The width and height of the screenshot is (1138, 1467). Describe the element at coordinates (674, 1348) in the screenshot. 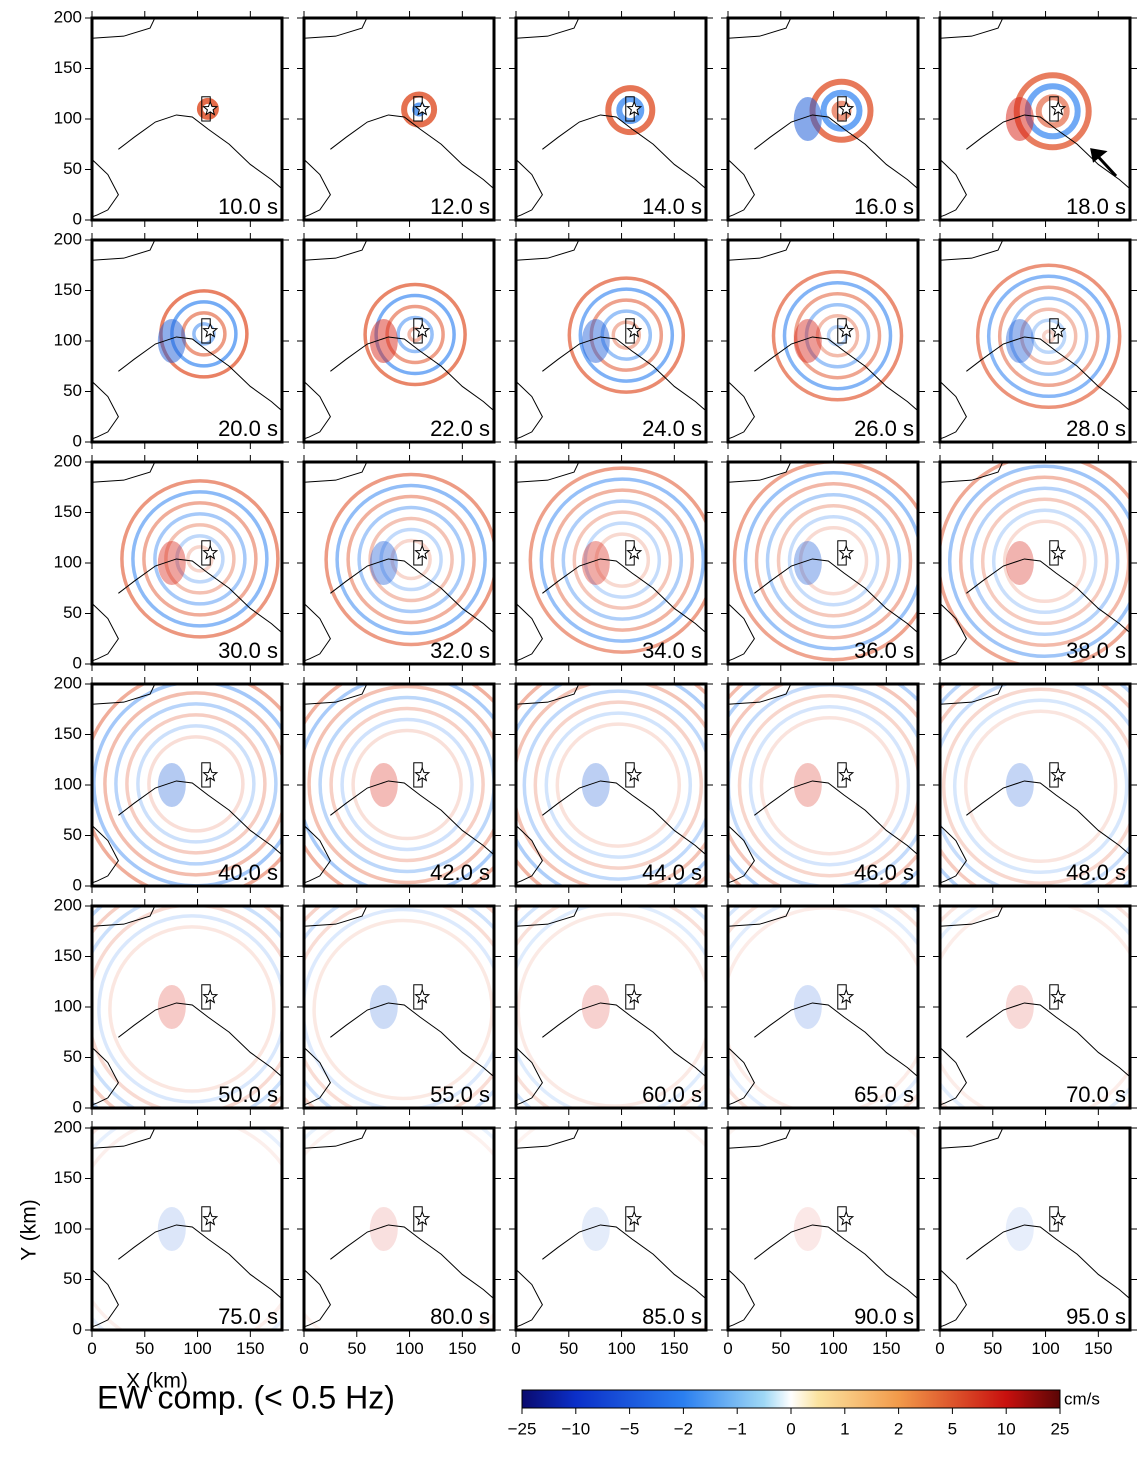

I see `x-tick-label: 150` at that location.